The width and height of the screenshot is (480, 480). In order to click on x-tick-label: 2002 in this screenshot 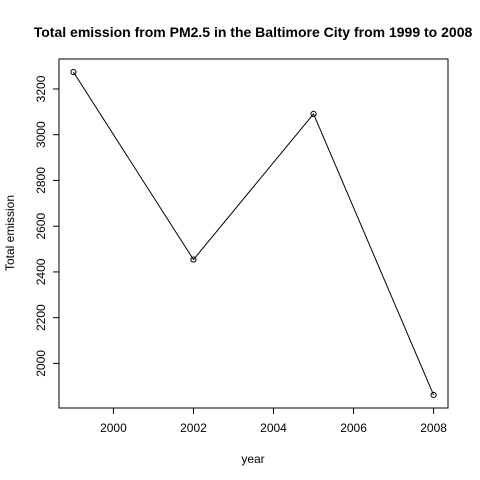, I will do `click(193, 428)`.